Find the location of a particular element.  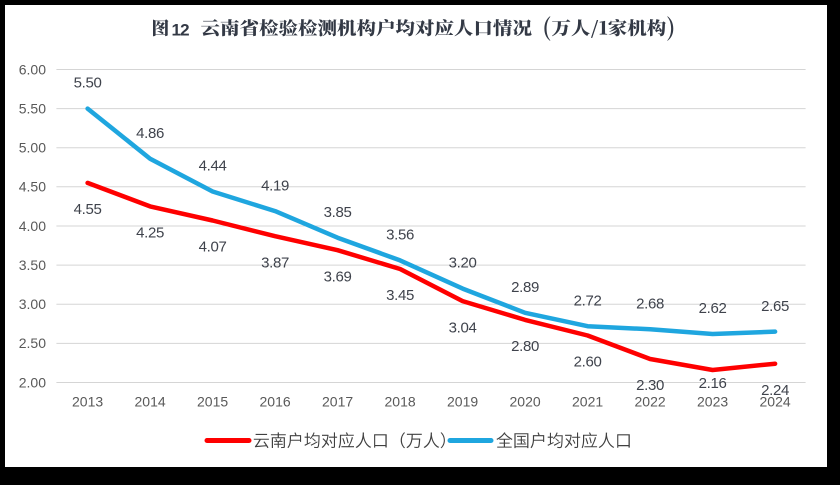

svg-text: 4.44 is located at coordinates (213, 166).